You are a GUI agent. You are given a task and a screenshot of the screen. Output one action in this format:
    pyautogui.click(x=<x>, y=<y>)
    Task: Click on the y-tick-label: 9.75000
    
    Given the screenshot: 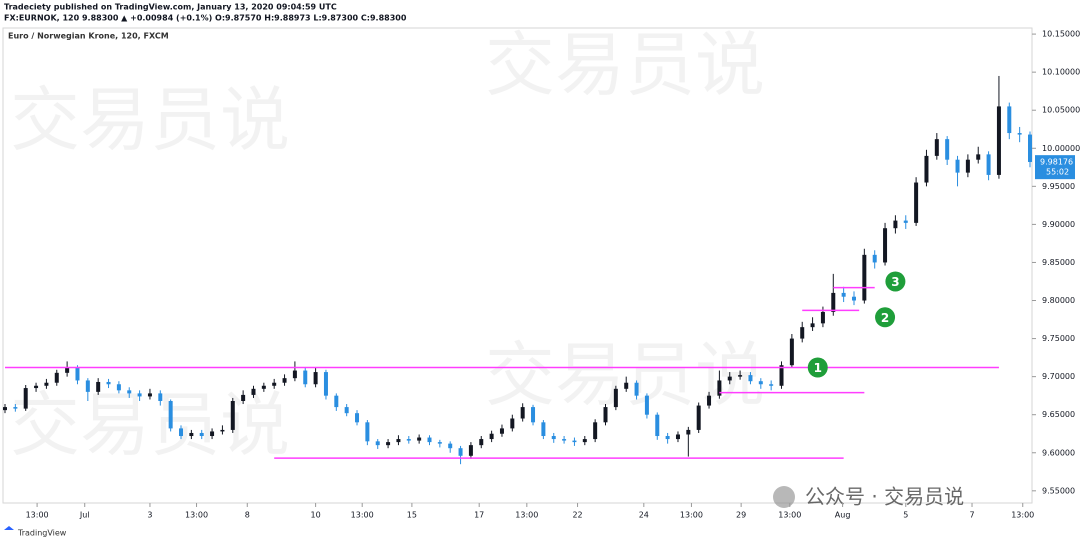 What is the action you would take?
    pyautogui.click(x=1058, y=338)
    